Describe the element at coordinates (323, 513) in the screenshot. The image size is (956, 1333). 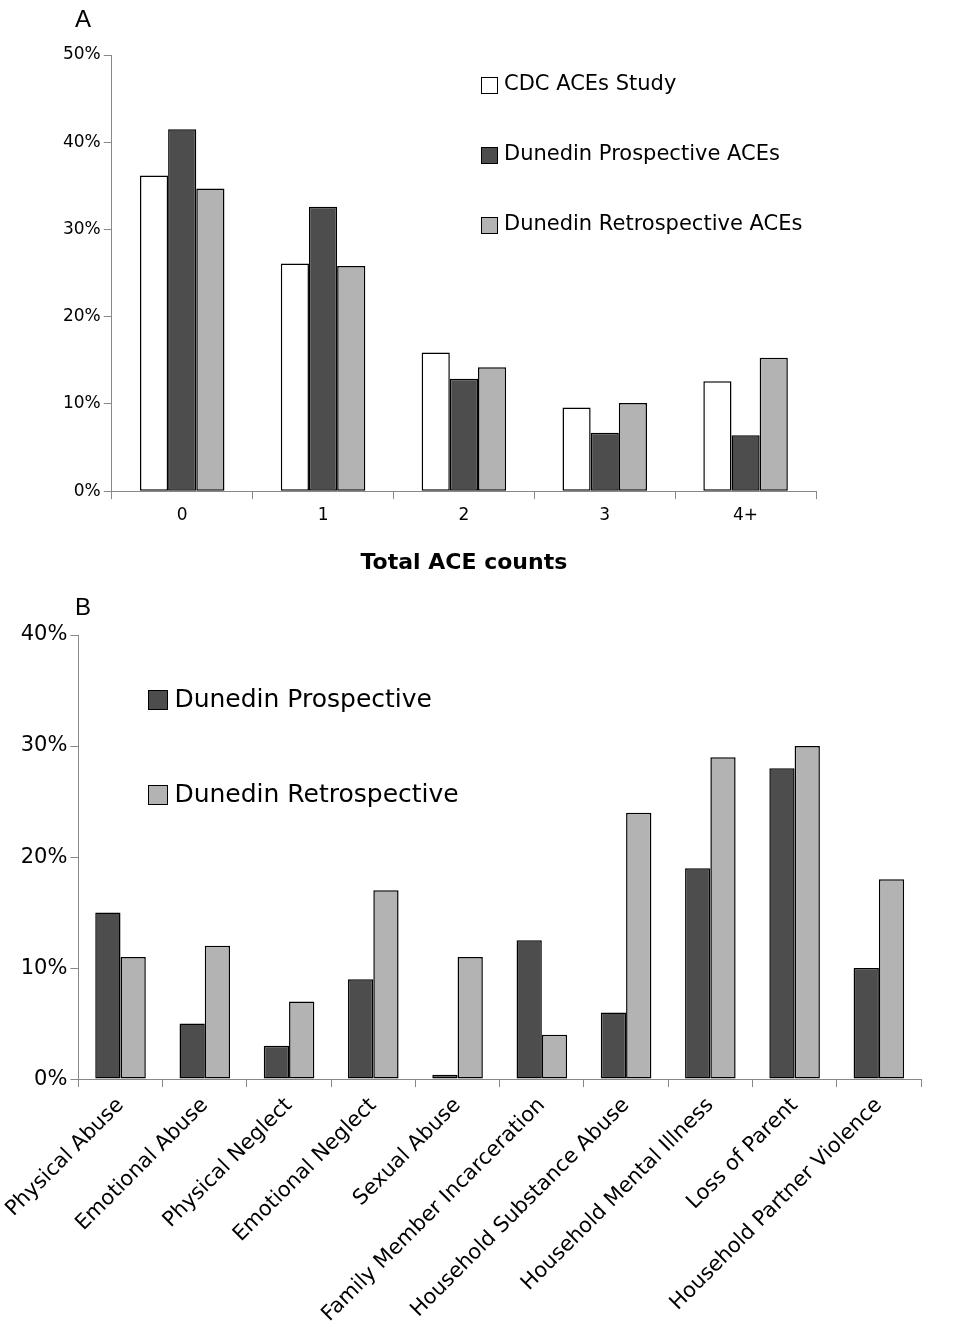
I see `x-tick-label: 1` at that location.